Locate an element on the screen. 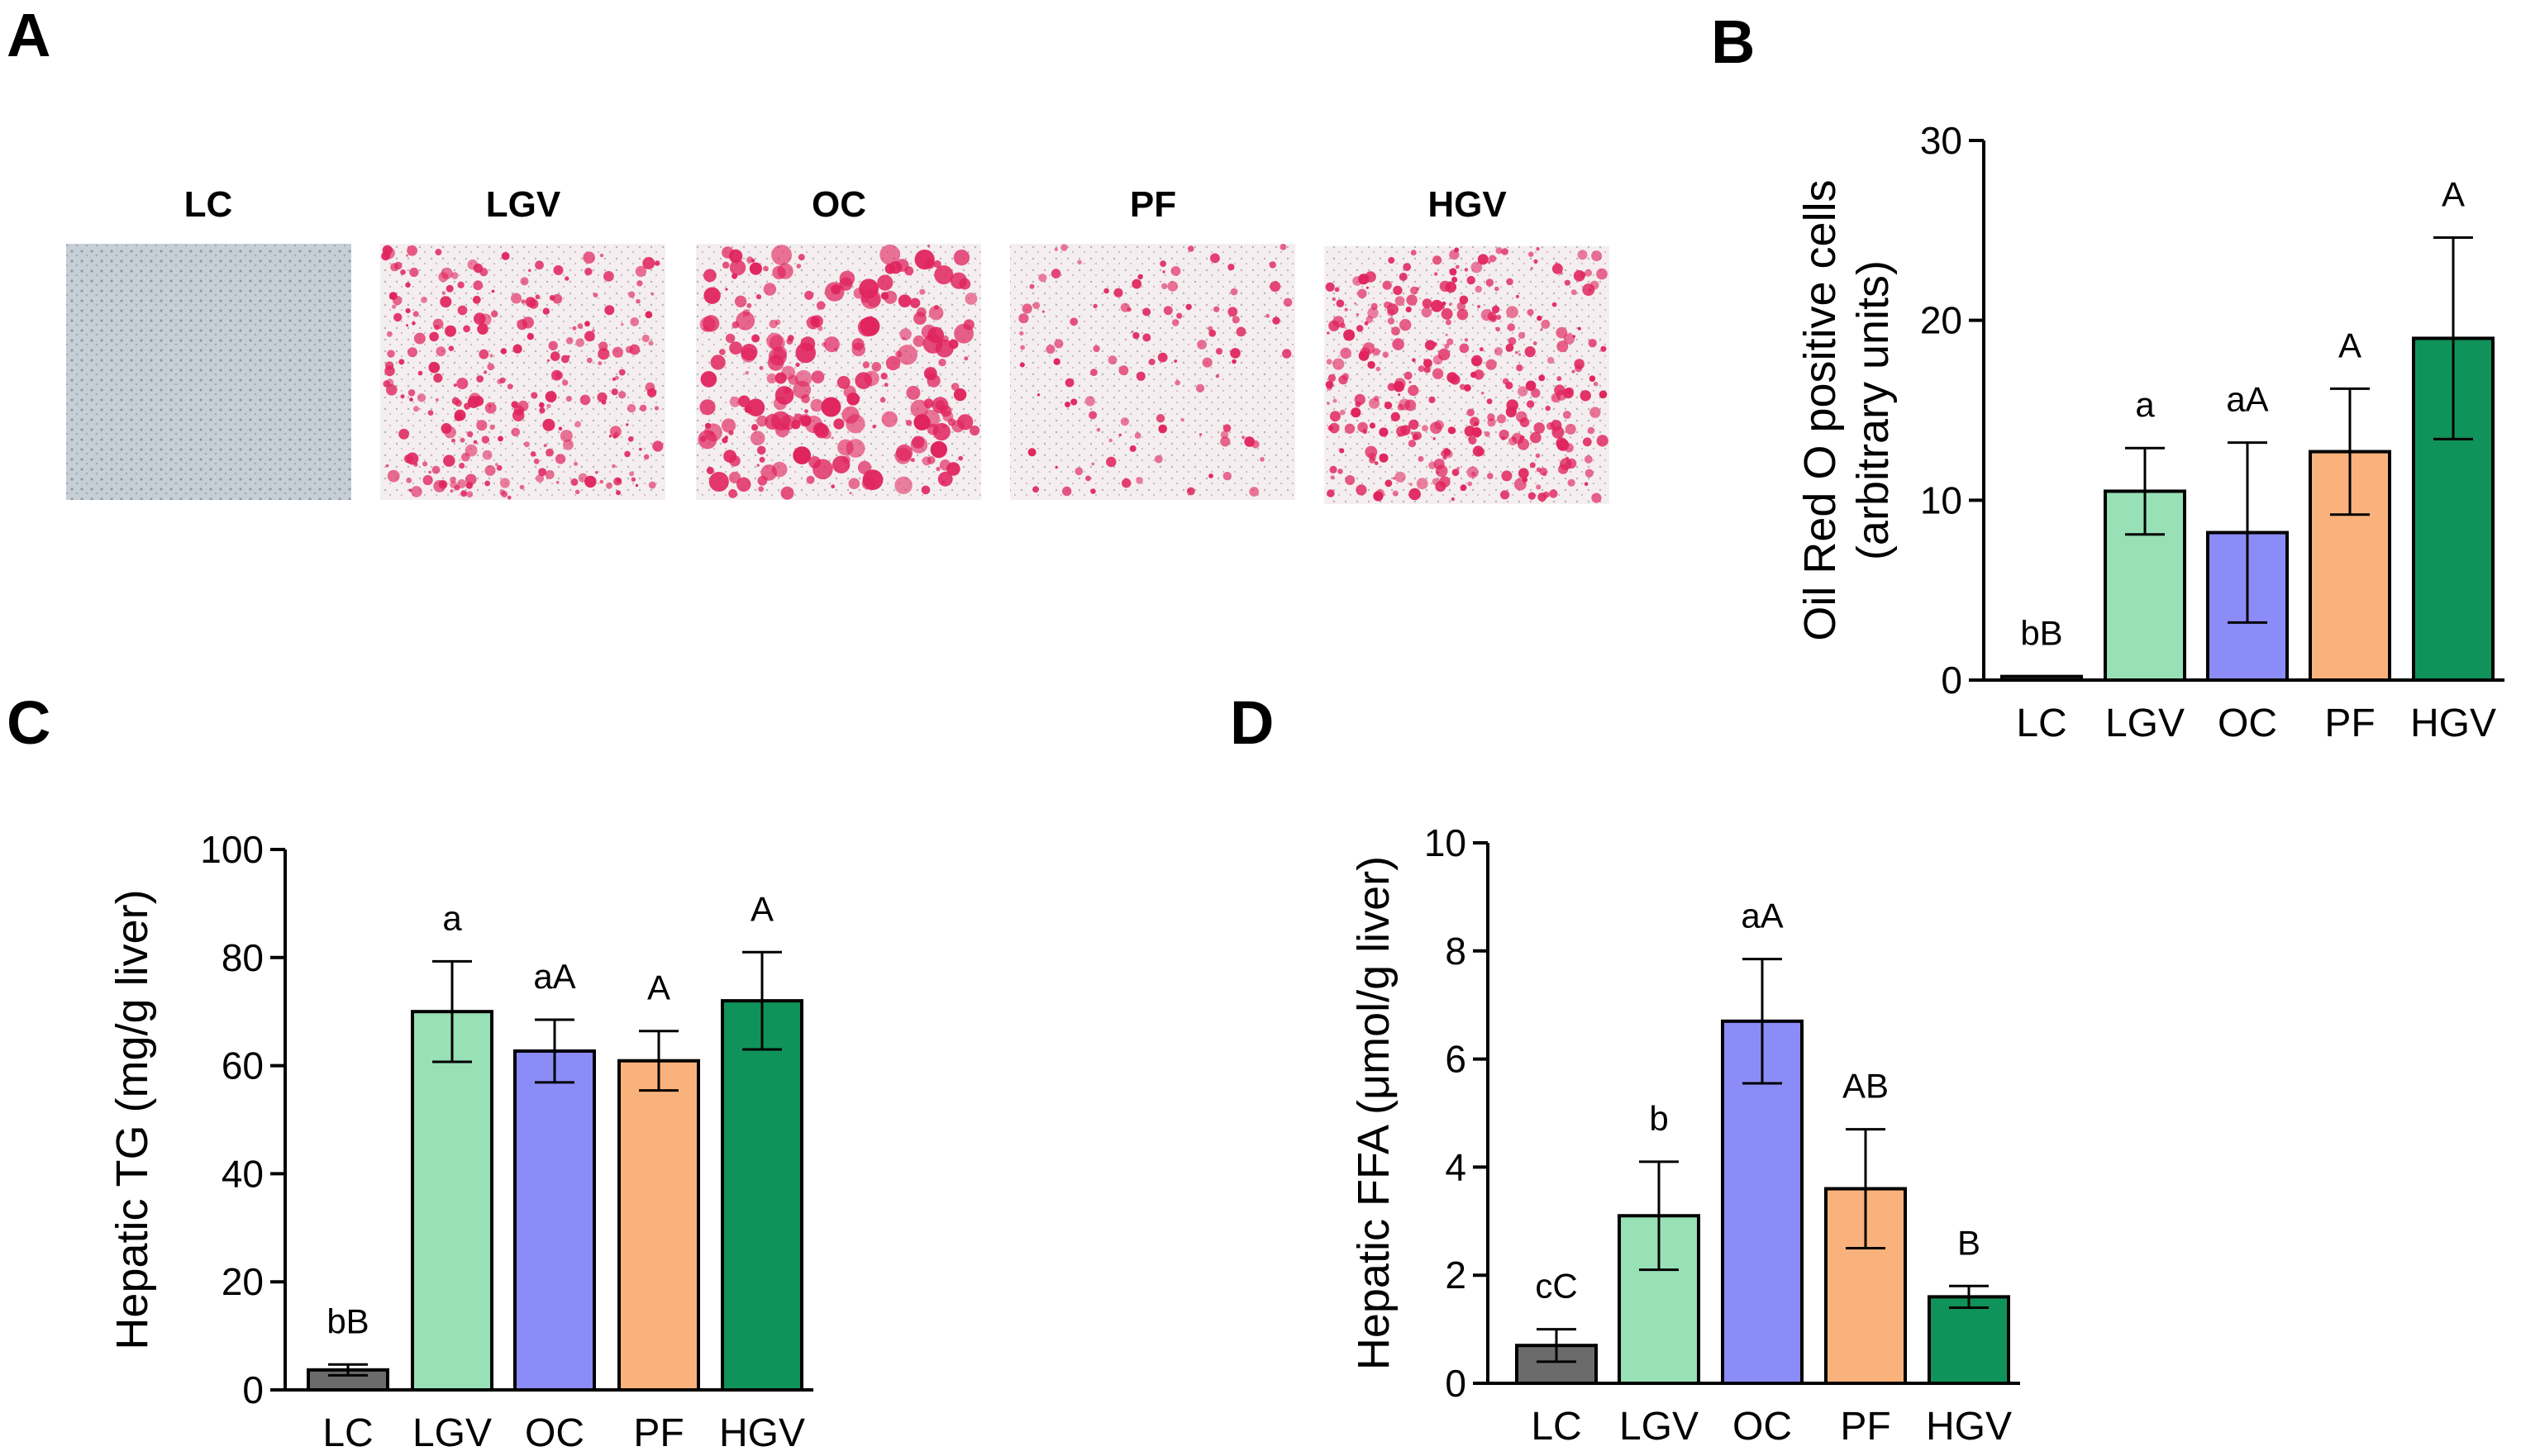 This screenshot has height=1456, width=2521. bar-pf is located at coordinates (659, 1225).